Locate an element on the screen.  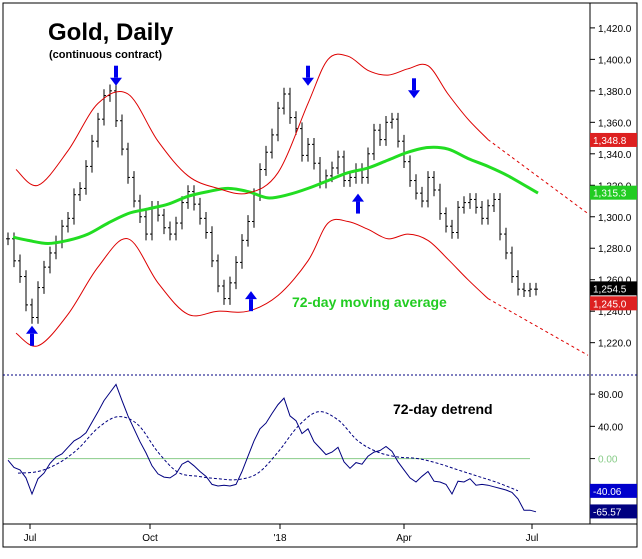
lower-band-projection is located at coordinates (538, 327).